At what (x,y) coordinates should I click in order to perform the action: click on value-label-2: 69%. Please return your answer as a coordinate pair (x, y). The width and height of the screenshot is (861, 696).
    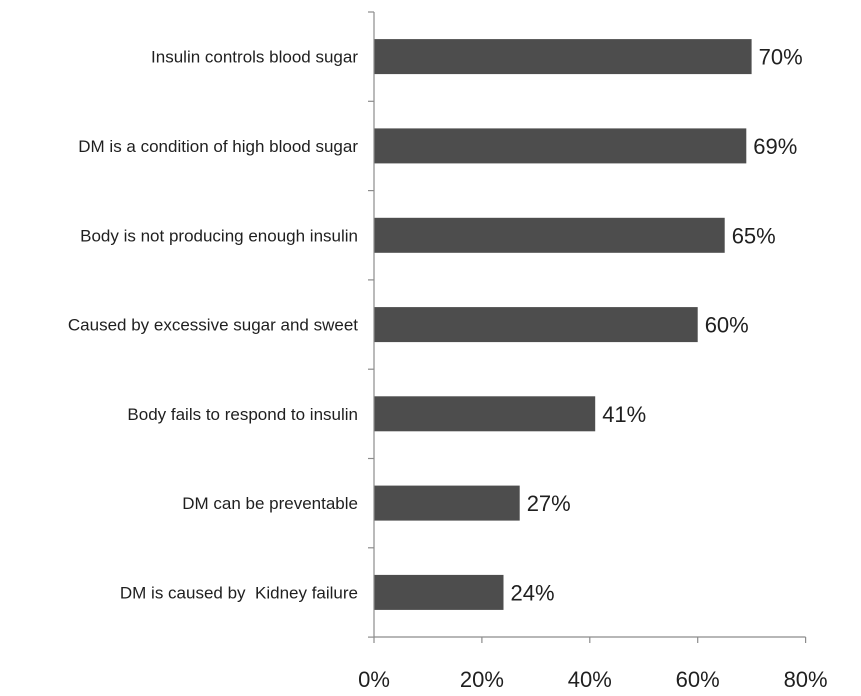
    Looking at the image, I should click on (775, 146).